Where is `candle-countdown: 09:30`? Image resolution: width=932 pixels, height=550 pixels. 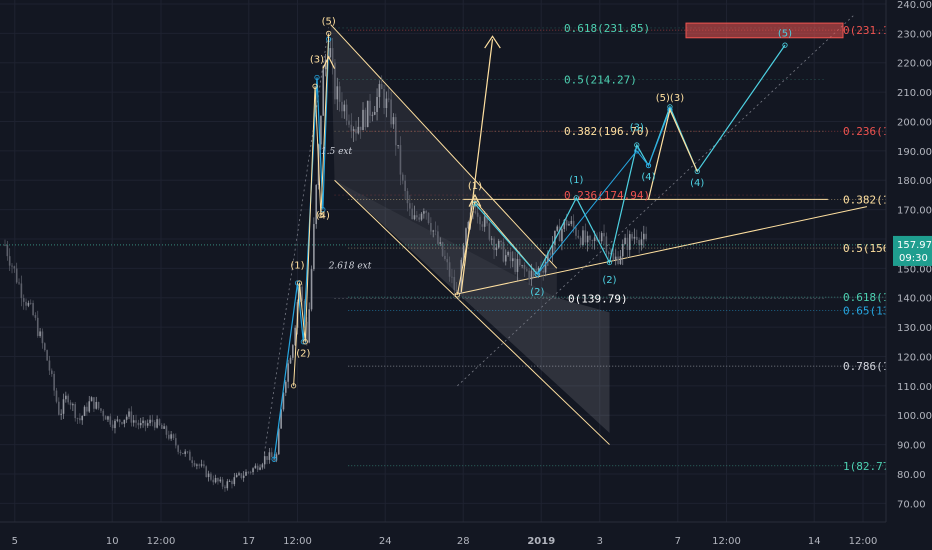
candle-countdown: 09:30 is located at coordinates (913, 258).